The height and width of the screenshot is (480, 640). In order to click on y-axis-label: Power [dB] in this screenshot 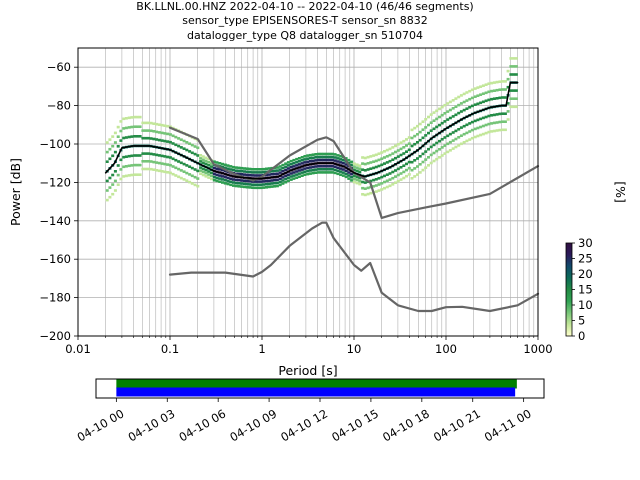, I will do `click(15, 192)`.